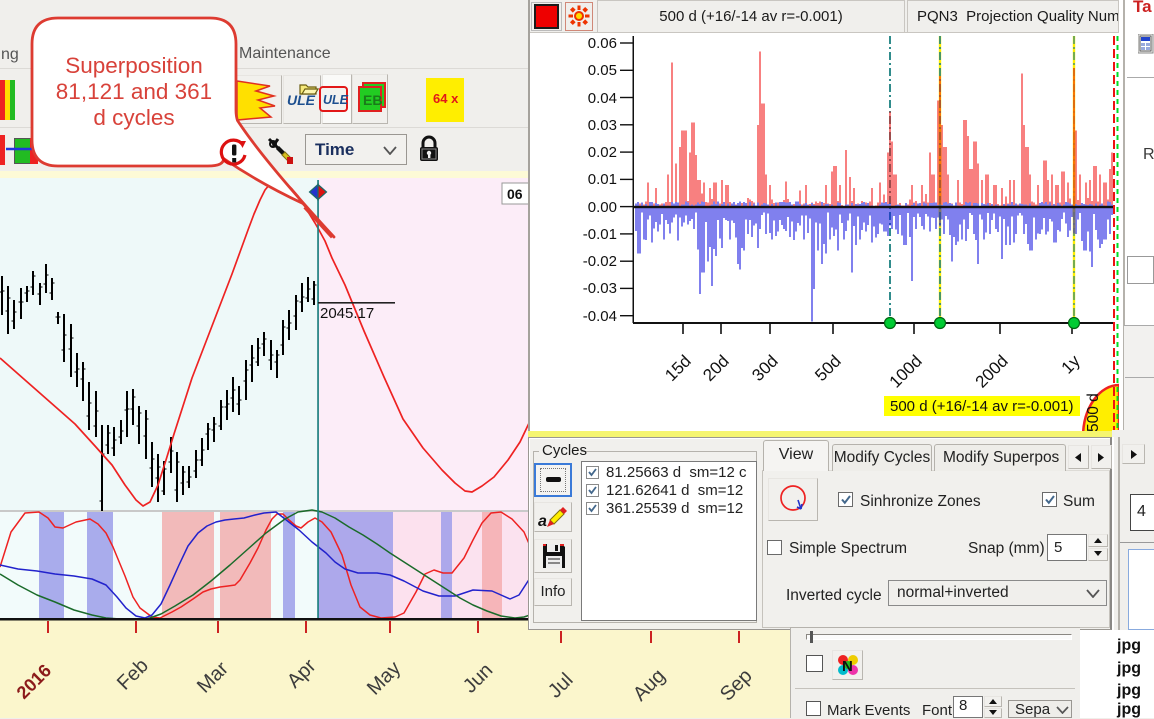 The height and width of the screenshot is (719, 1154). Describe the element at coordinates (602, 207) in the screenshot. I see `svg-text: 0.00` at that location.